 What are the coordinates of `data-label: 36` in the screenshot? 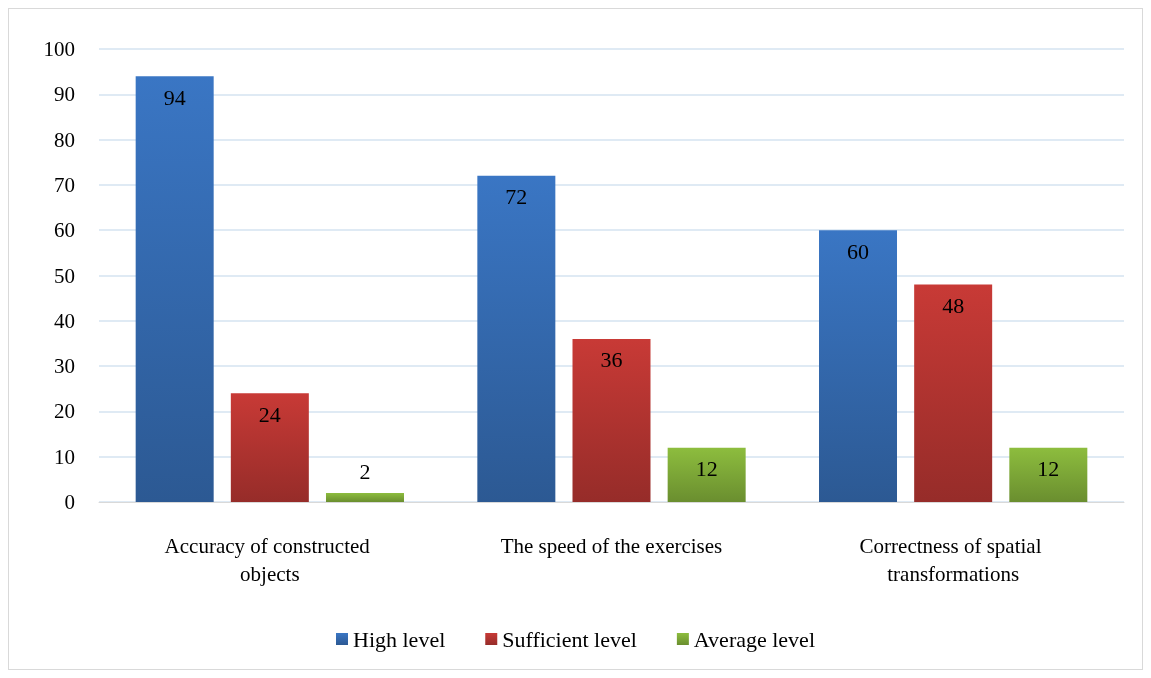 It's located at (611, 360).